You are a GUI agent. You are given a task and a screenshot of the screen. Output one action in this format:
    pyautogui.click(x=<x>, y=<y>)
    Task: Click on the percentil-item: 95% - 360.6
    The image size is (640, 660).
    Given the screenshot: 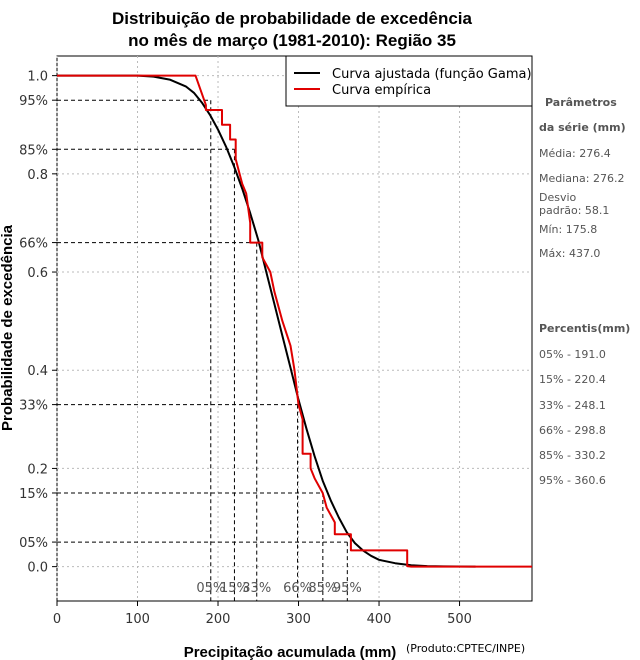 What is the action you would take?
    pyautogui.click(x=572, y=480)
    